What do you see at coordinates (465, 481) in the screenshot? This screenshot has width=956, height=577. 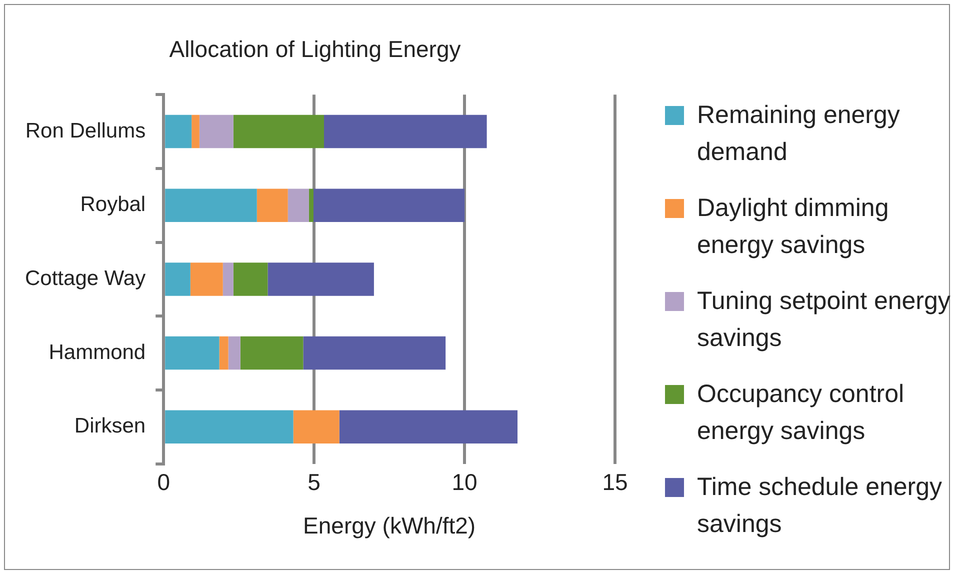 I see `x-tick-label: 10` at bounding box center [465, 481].